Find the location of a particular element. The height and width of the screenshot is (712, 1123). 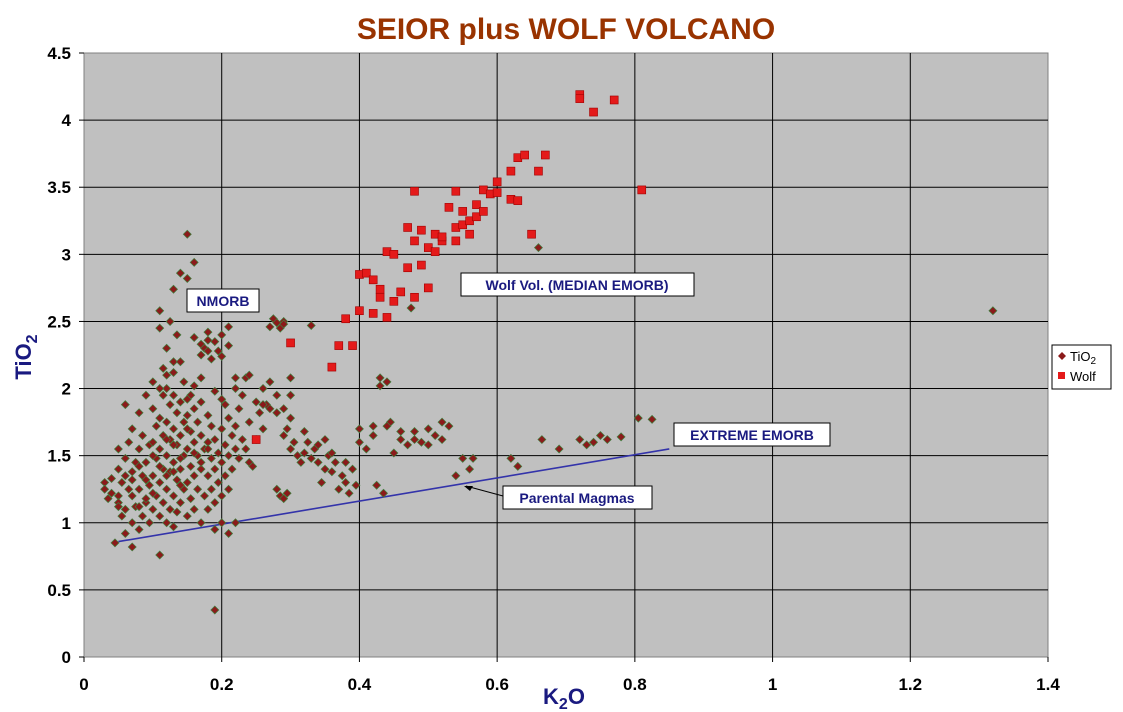

y-tick-labels: 0 0.5 1 1.5 2 2.5 3 3.5 4 4.5 is located at coordinates (59, 355).